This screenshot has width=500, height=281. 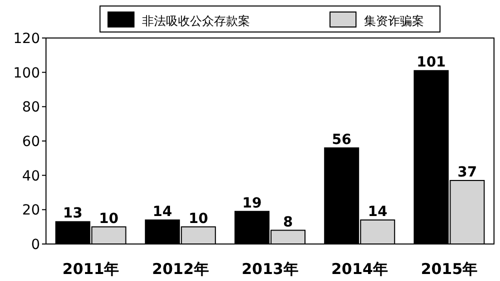 I want to click on x-tick-label: 2014年, so click(x=359, y=269).